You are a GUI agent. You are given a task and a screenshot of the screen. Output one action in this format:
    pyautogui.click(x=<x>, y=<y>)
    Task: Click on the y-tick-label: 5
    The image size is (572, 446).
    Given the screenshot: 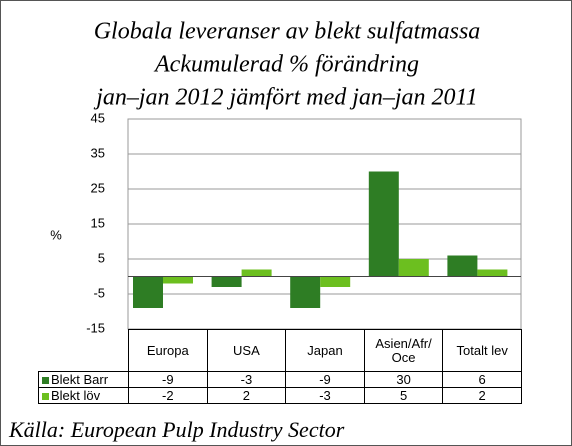 What is the action you would take?
    pyautogui.click(x=101, y=257)
    